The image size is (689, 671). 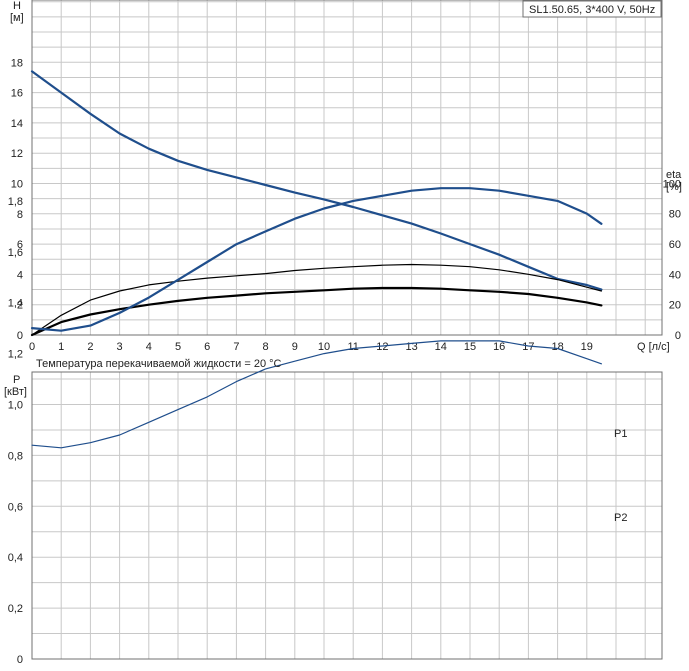 I want to click on y-left-label-line1: H, so click(x=17, y=6).